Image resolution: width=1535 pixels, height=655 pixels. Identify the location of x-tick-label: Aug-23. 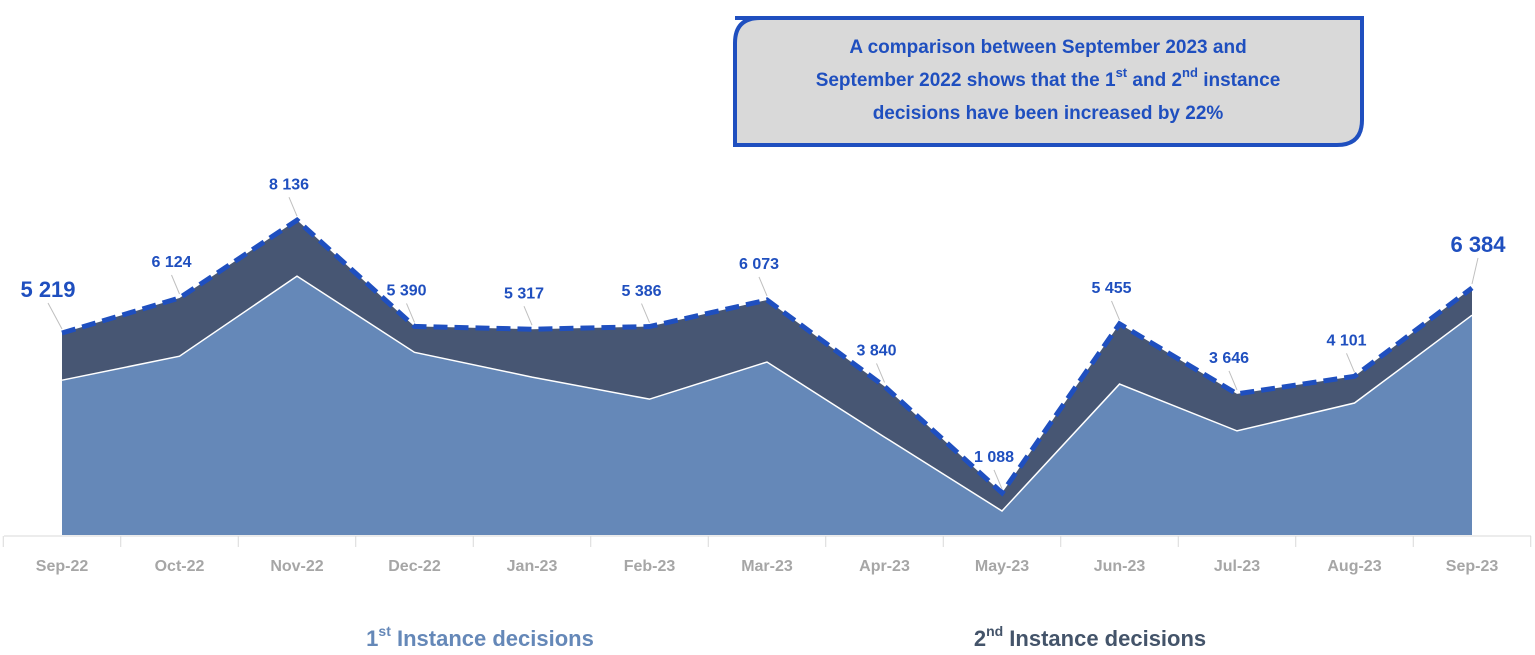
(1354, 566).